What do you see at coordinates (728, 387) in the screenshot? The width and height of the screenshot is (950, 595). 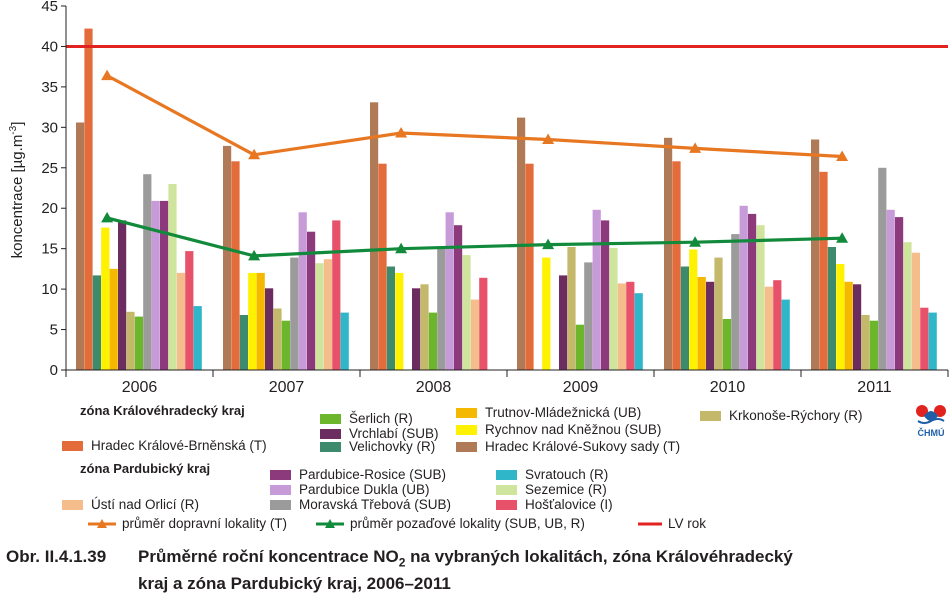 I see `x-tick-label: 2010` at bounding box center [728, 387].